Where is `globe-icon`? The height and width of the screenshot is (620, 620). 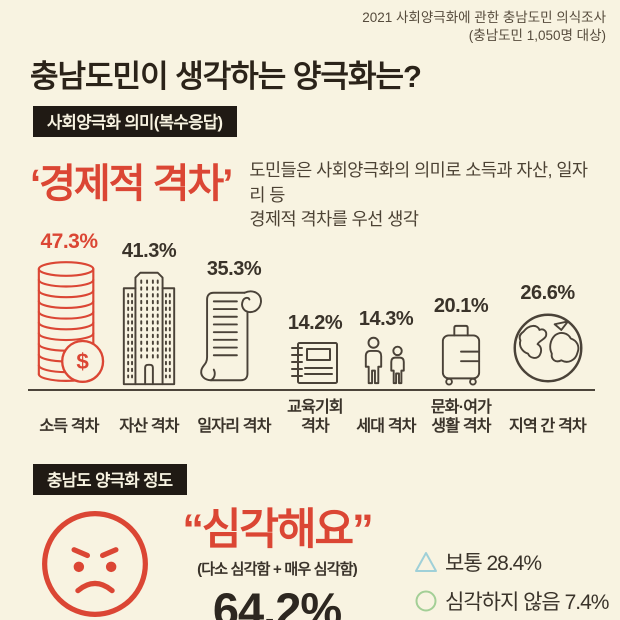 globe-icon is located at coordinates (547, 348).